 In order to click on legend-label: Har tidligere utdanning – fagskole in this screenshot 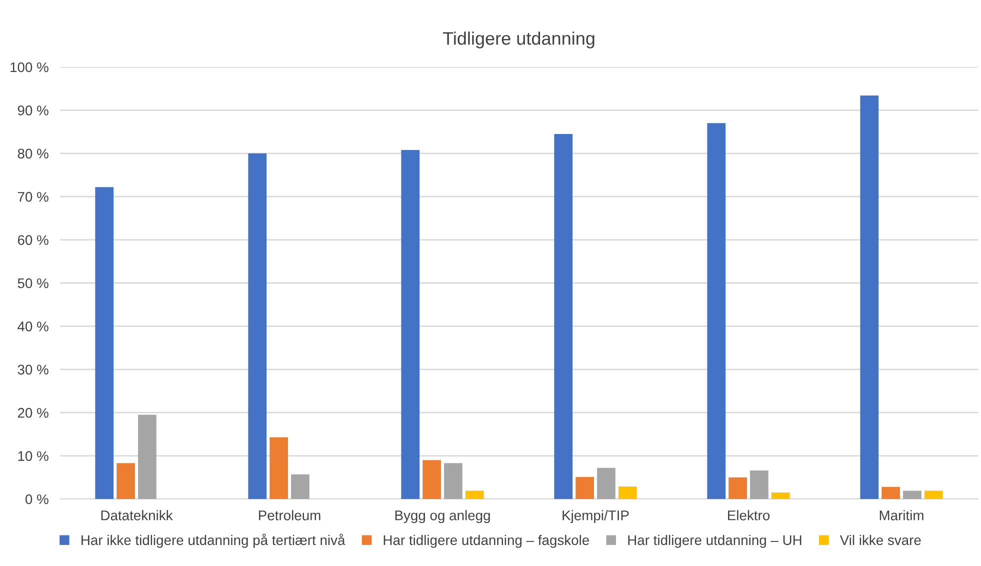, I will do `click(487, 541)`.